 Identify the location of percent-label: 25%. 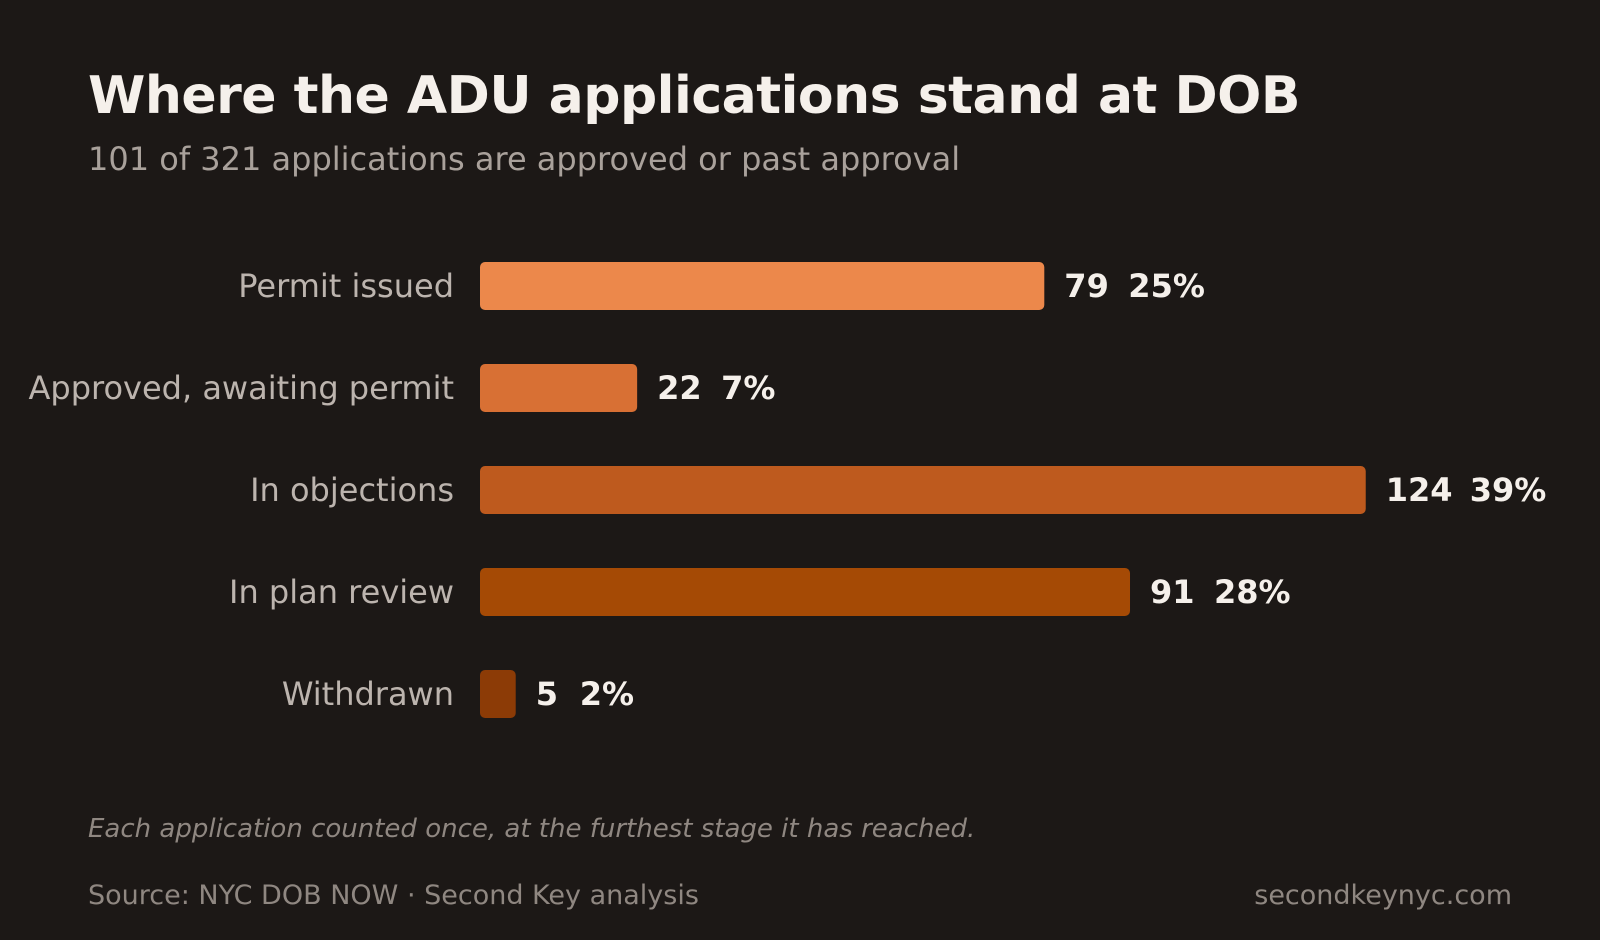
(1166, 286).